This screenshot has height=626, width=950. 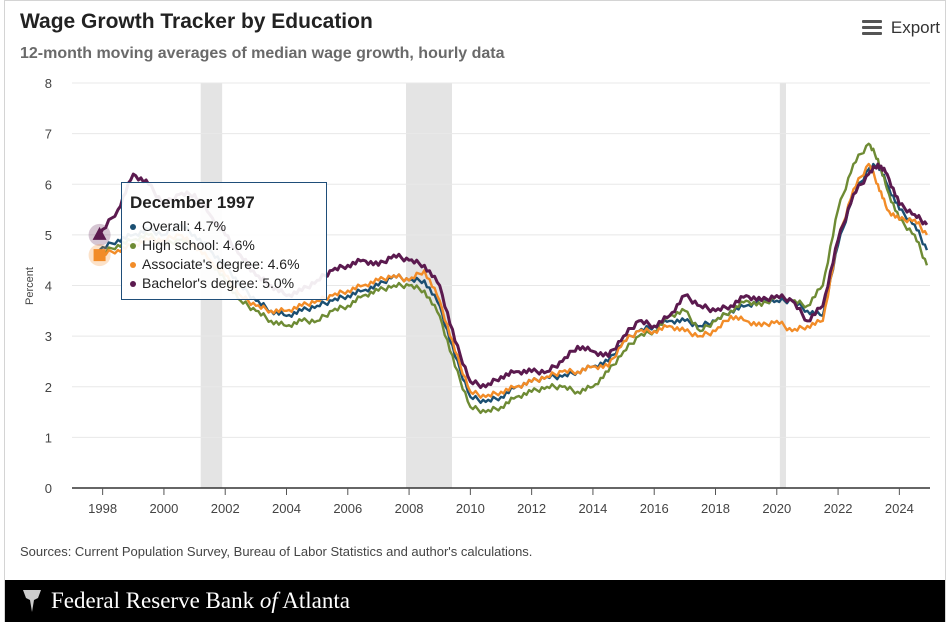 I want to click on x-tick-label: 1998, so click(x=102, y=508).